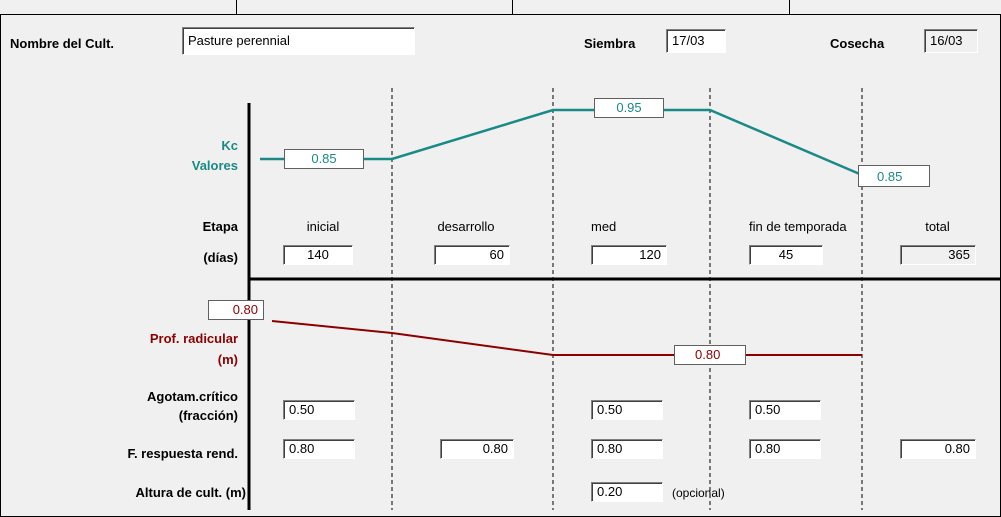 The width and height of the screenshot is (1001, 517). What do you see at coordinates (627, 449) in the screenshot?
I see `yield-response-med-input: 0.80` at bounding box center [627, 449].